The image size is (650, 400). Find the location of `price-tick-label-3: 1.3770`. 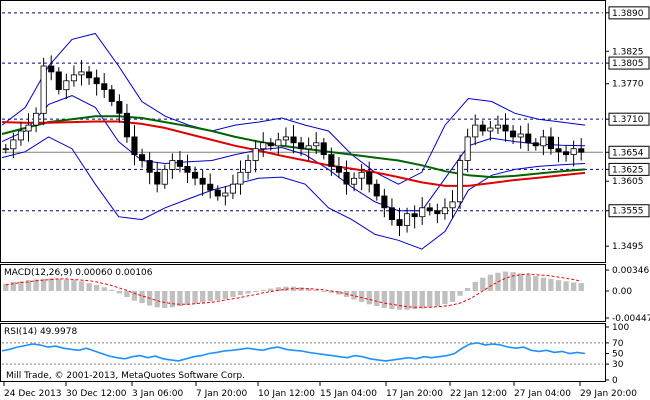

price-tick-label-3: 1.3770 is located at coordinates (628, 85).